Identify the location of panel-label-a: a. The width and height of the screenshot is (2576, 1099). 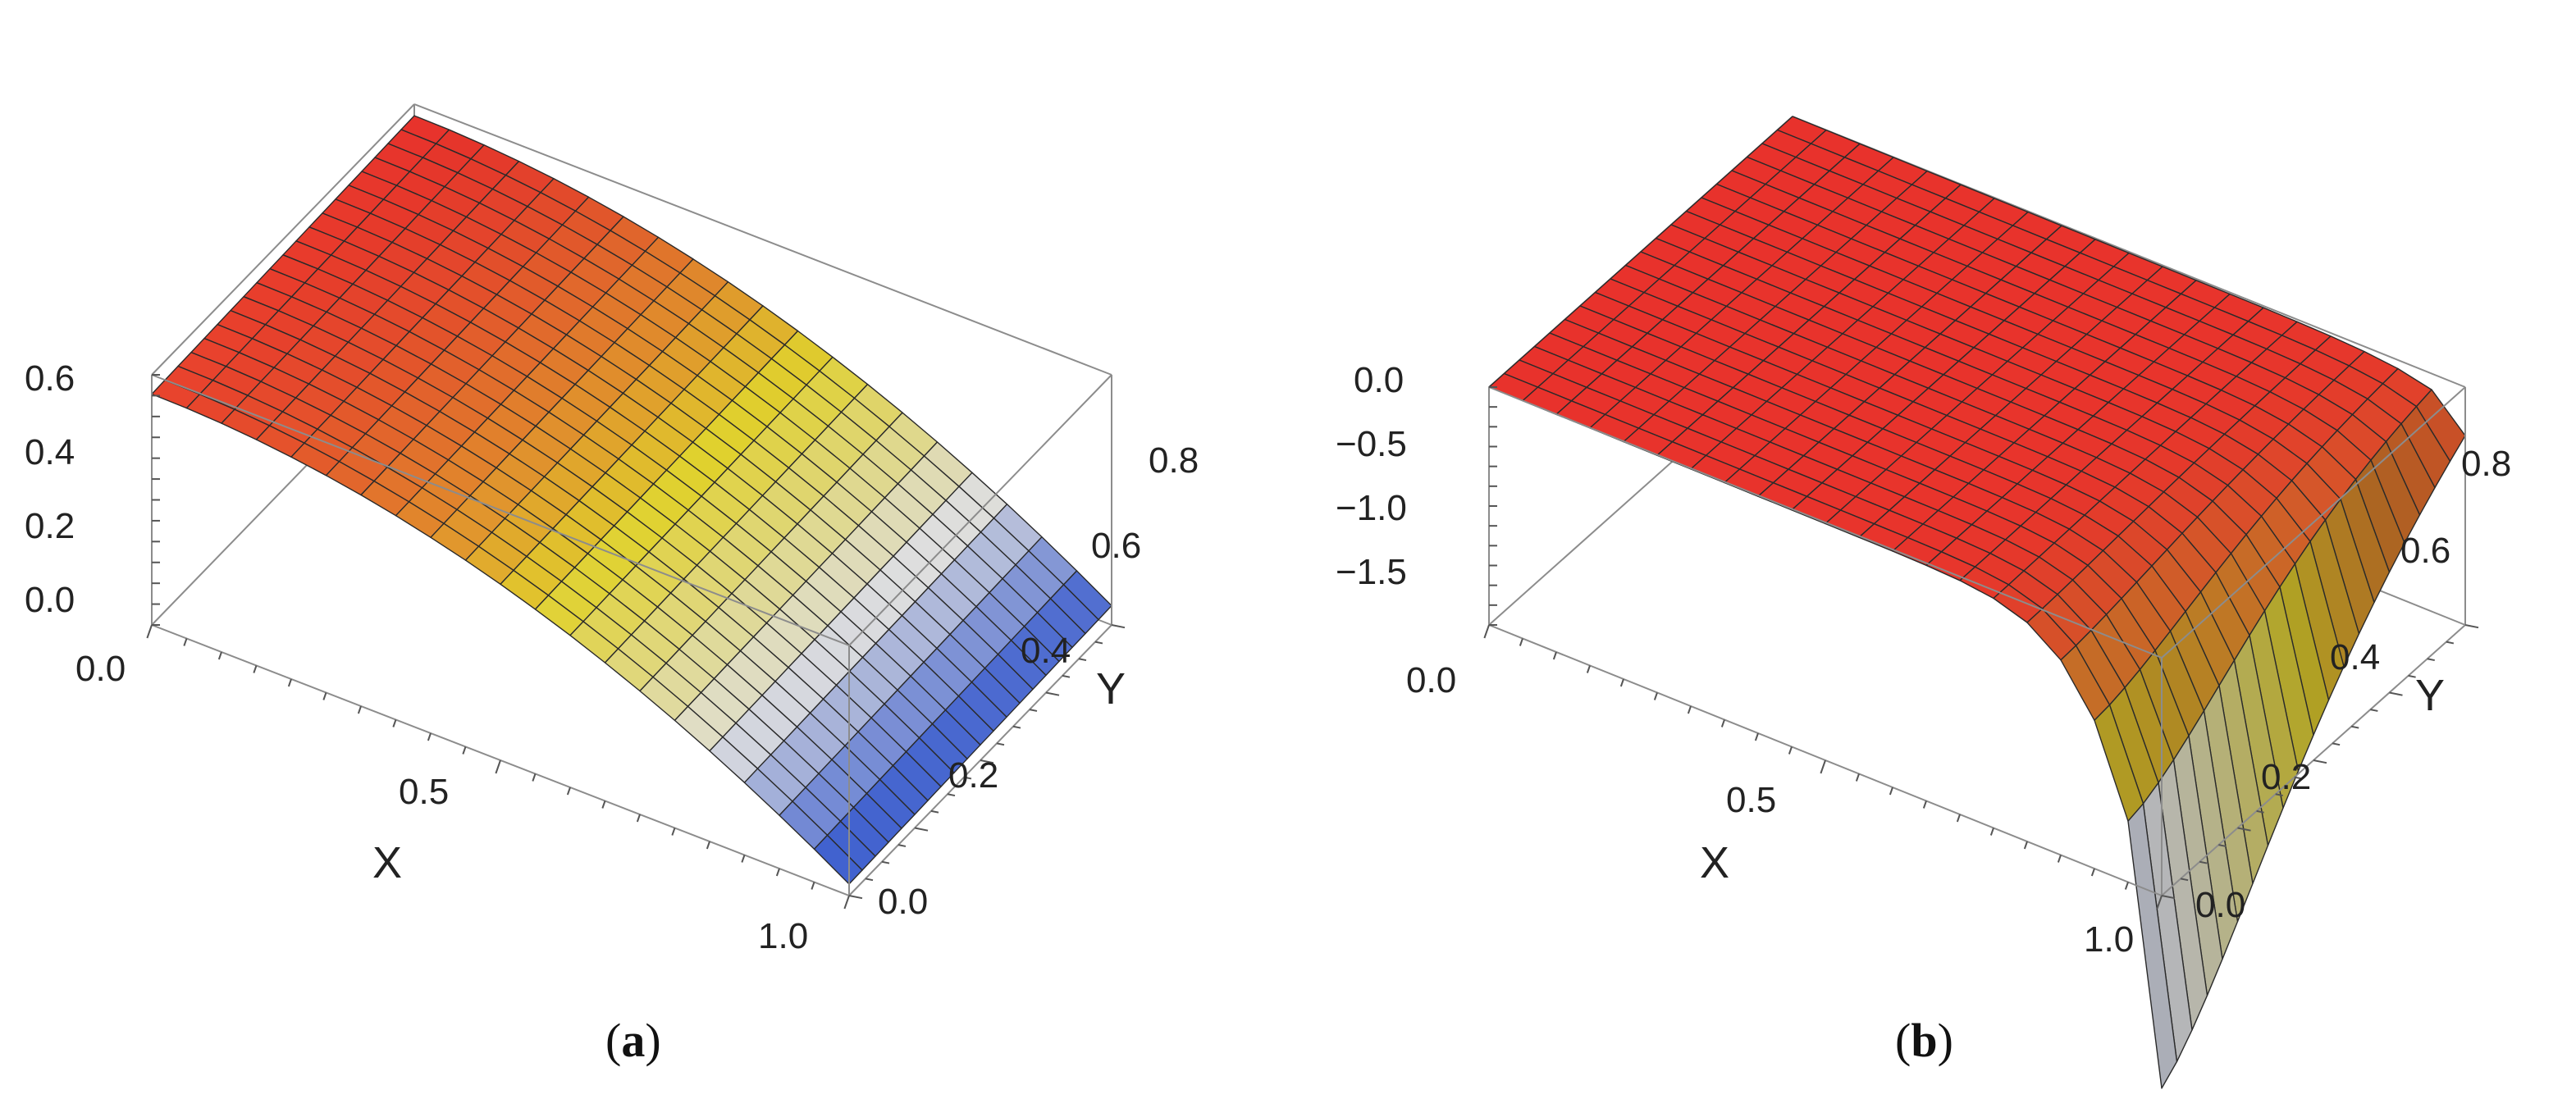
(633, 1040).